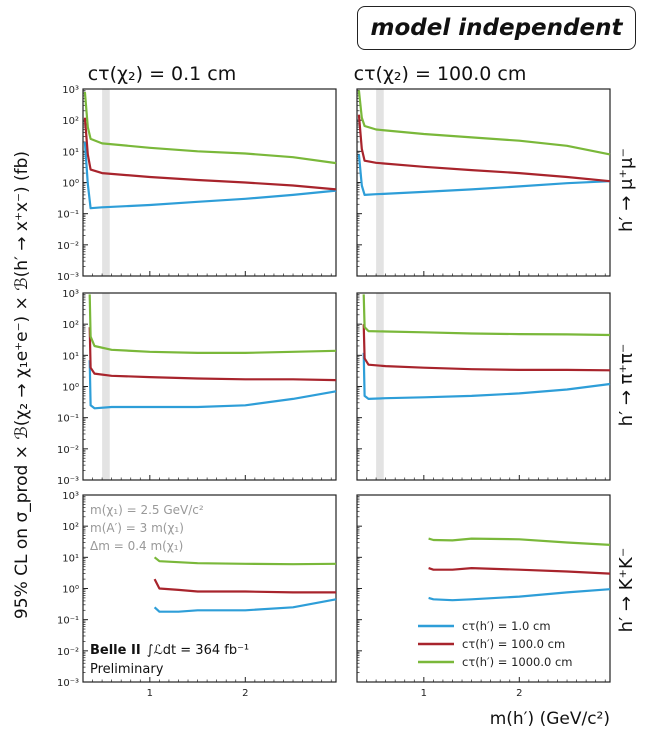  I want to click on model-independent-badge: model independent, so click(496, 28).